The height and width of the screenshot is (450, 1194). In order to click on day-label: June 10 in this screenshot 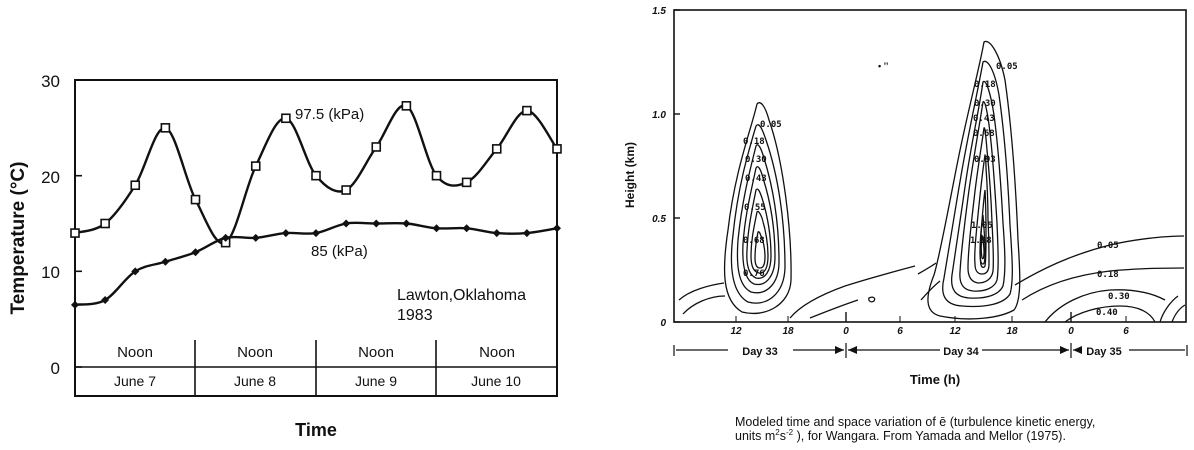, I will do `click(496, 381)`.